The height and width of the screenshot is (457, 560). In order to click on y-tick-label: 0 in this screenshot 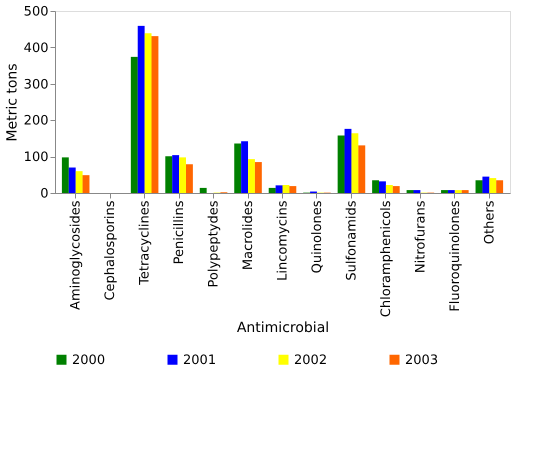, I will do `click(44, 194)`.